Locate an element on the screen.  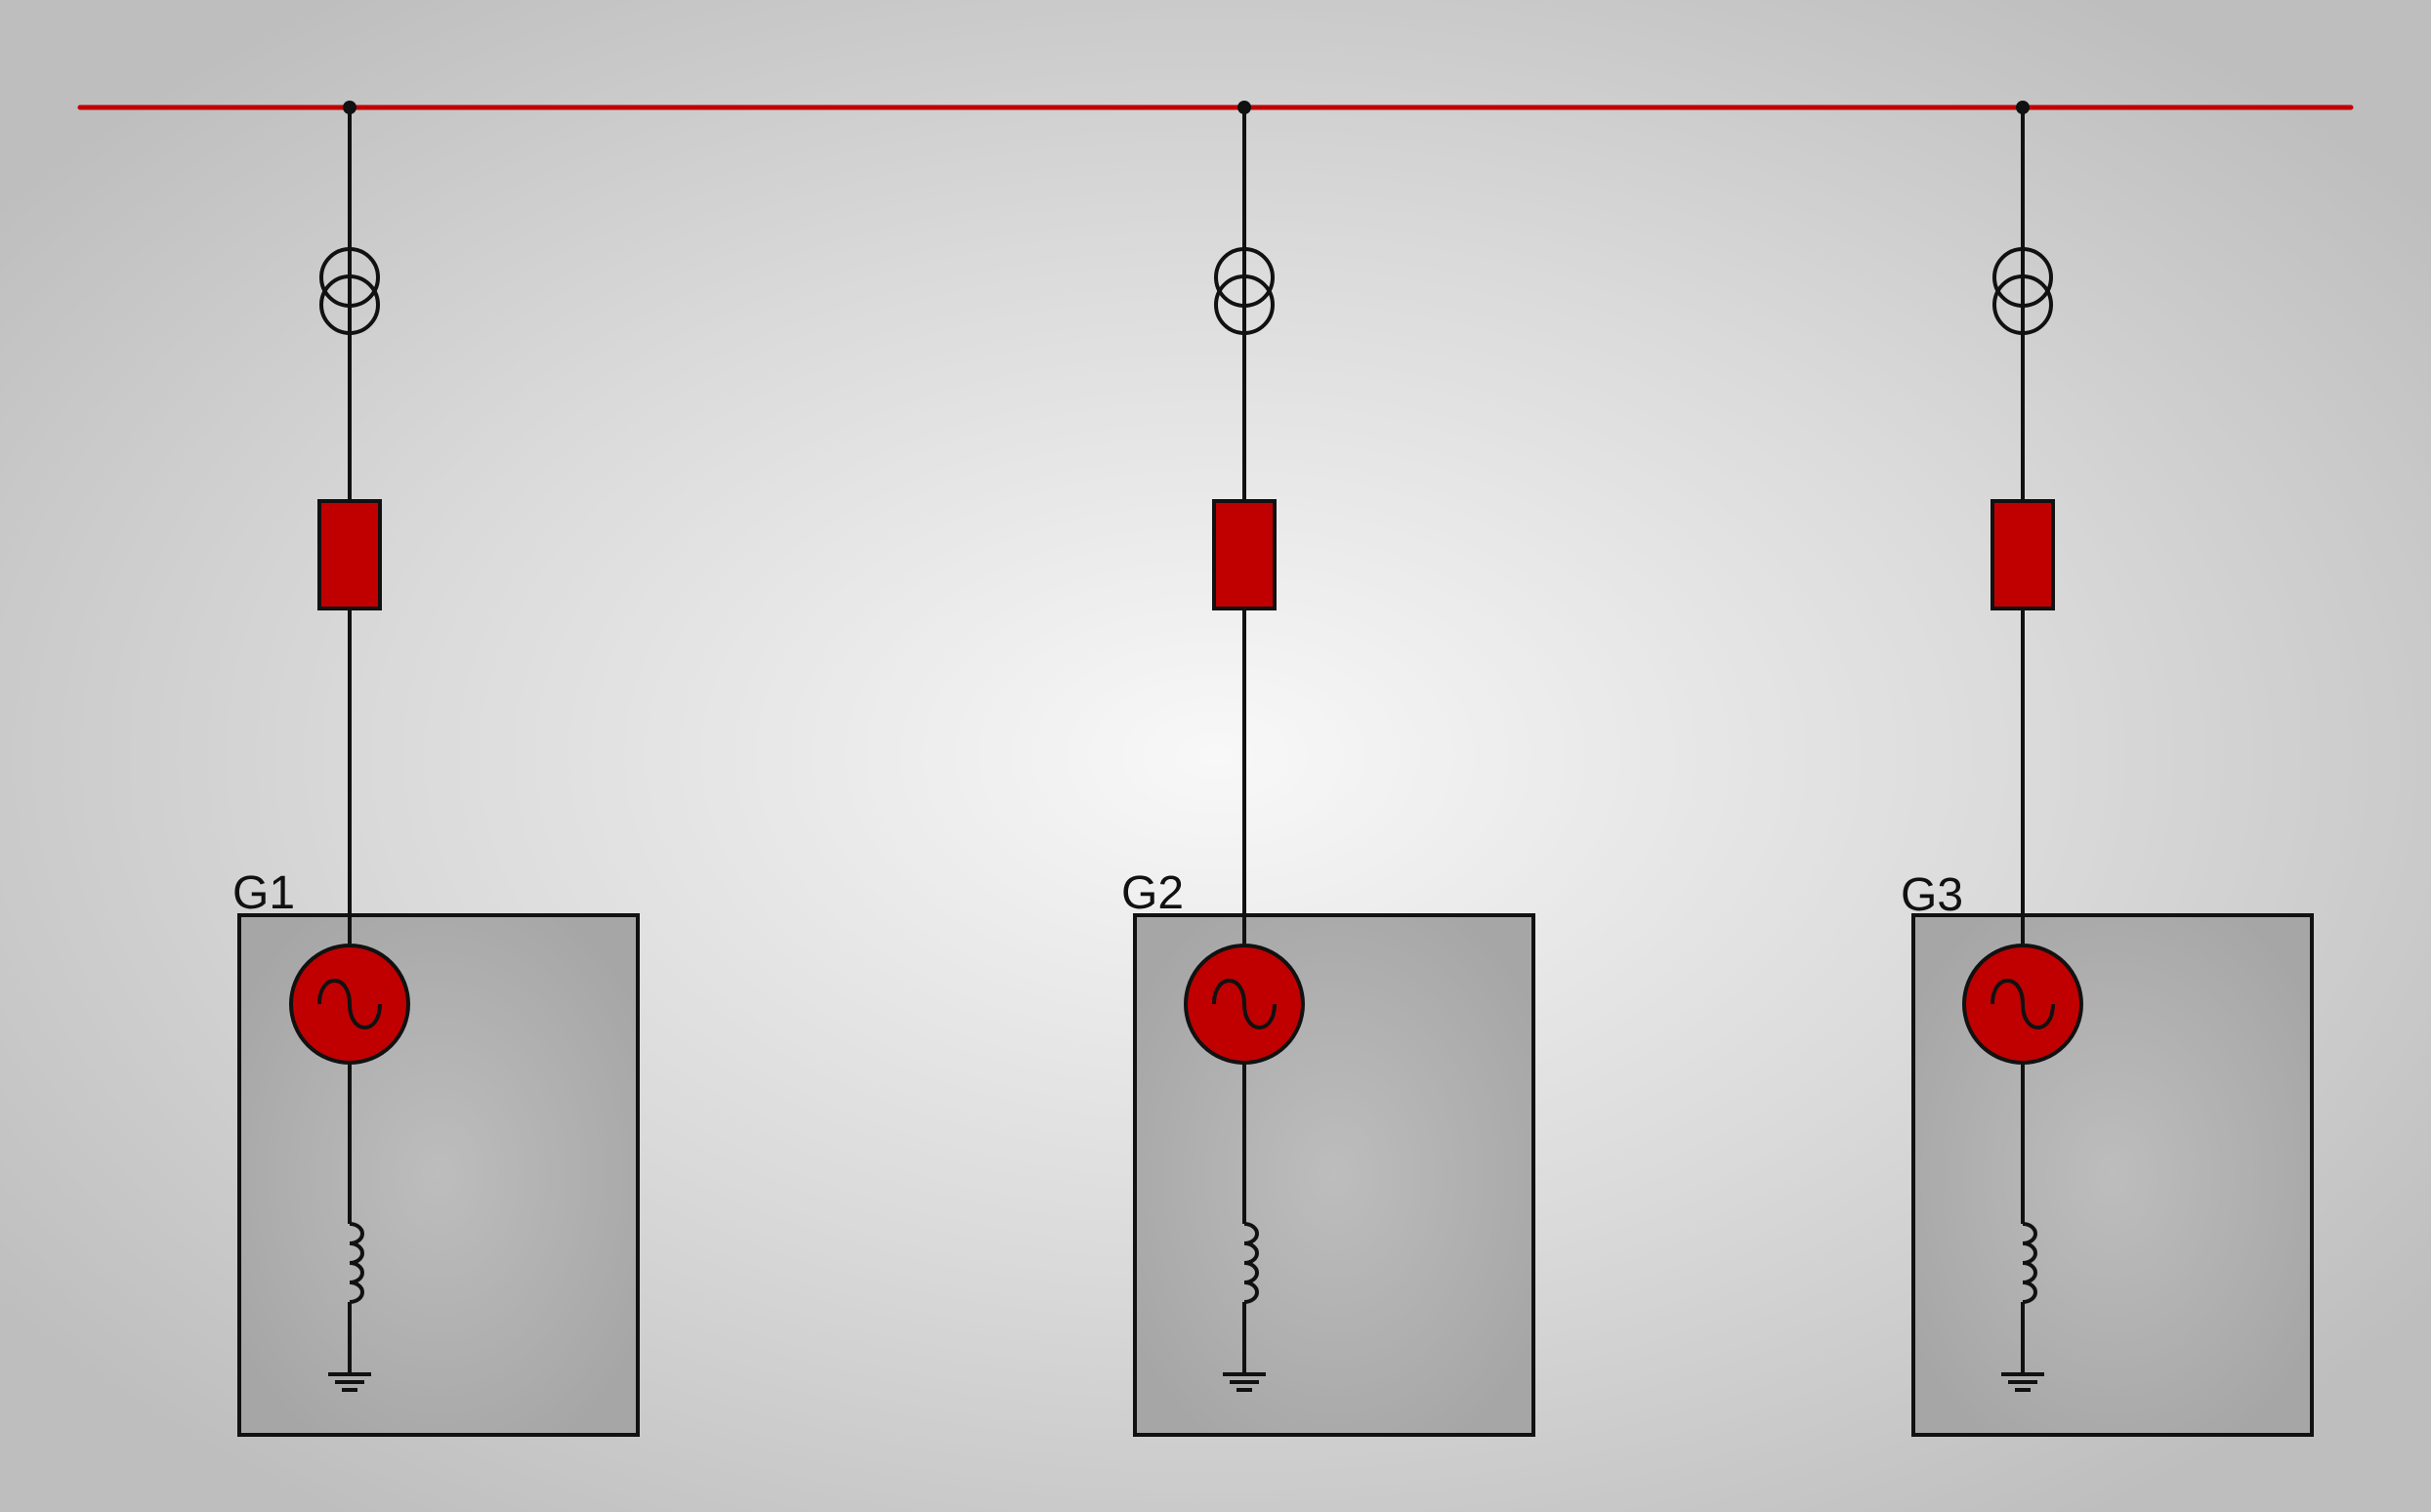
generator-enclosure is located at coordinates (2112, 1175).